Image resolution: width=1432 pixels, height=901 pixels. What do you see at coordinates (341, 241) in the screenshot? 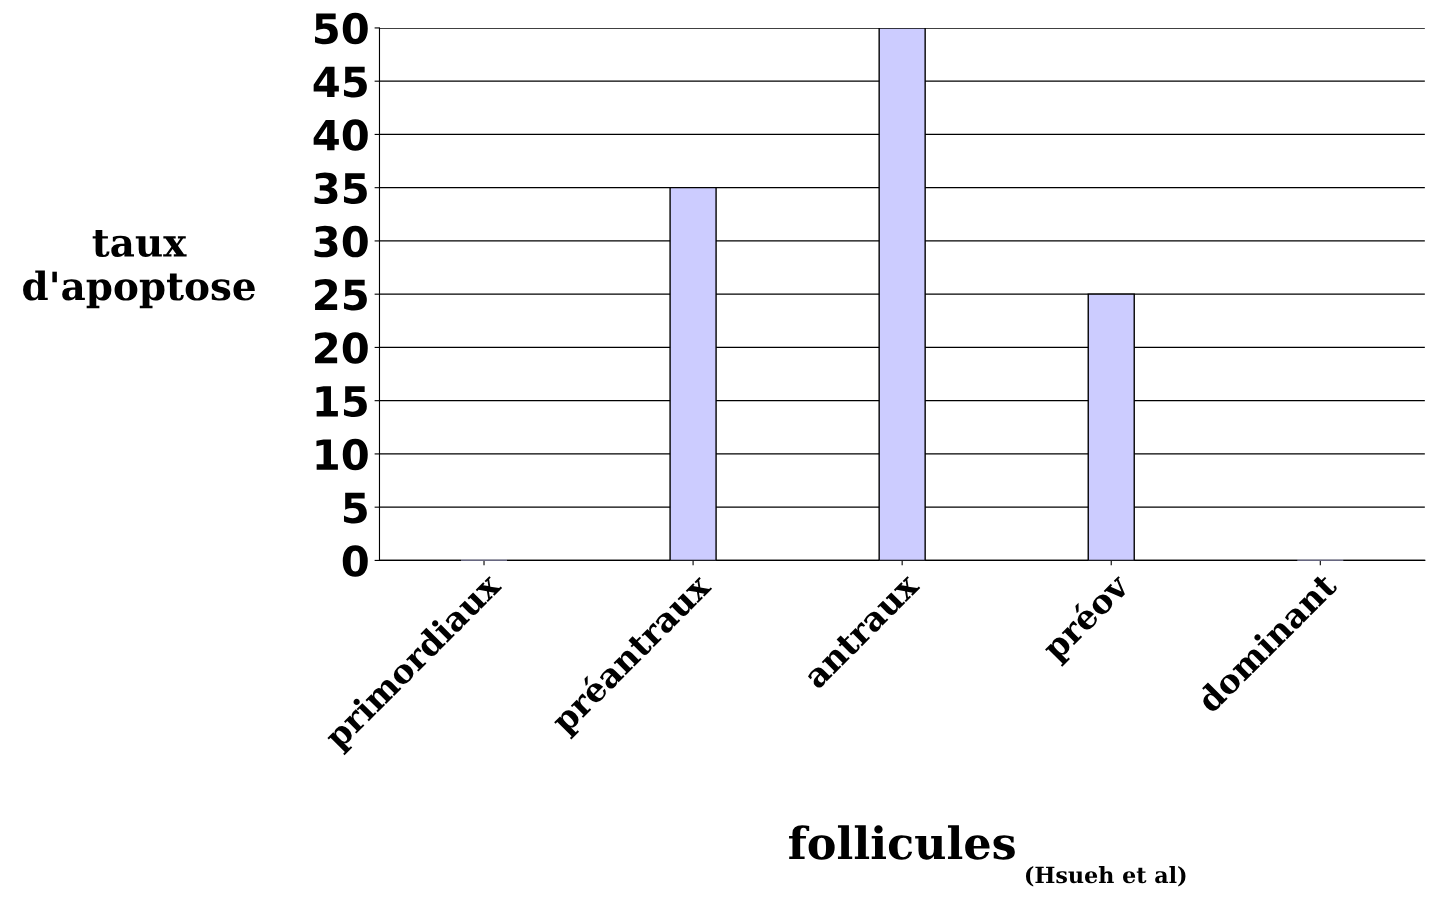
I see `y-tick-label: 30` at bounding box center [341, 241].